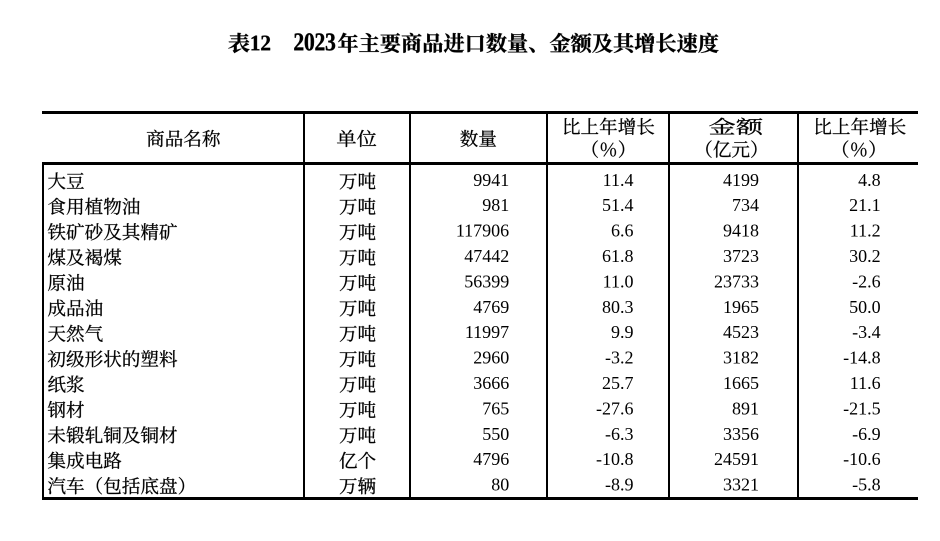 This screenshot has height=541, width=940. I want to click on svg-text: 30.2, so click(865, 256).